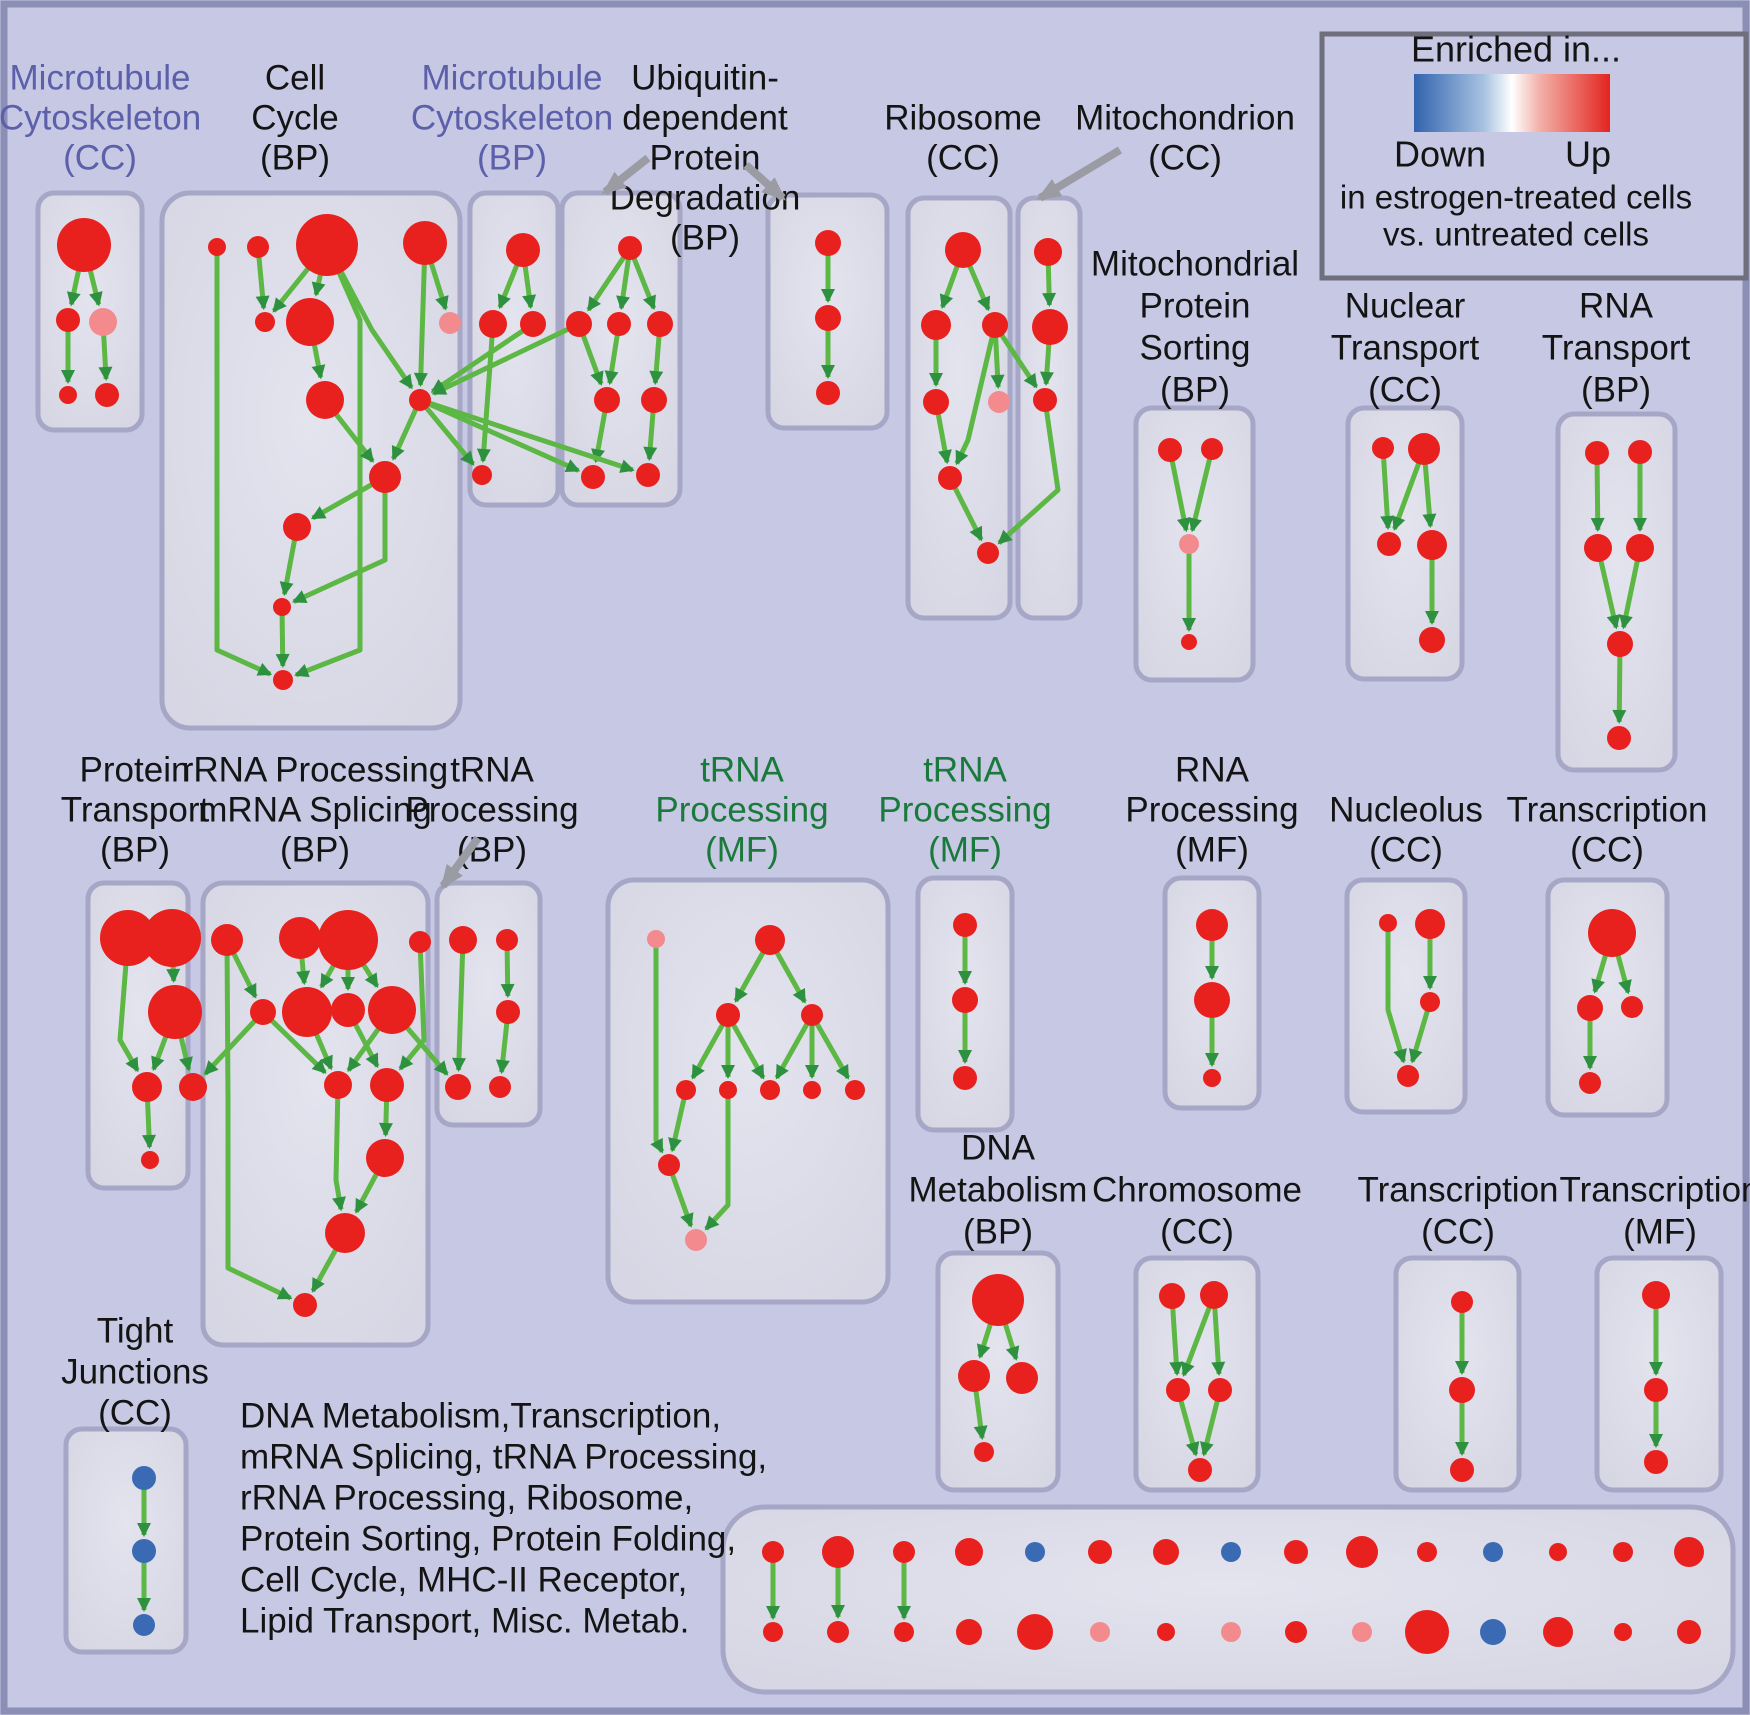  What do you see at coordinates (512, 117) in the screenshot?
I see `cluster-label-mt-bp: Cytoskeleton` at bounding box center [512, 117].